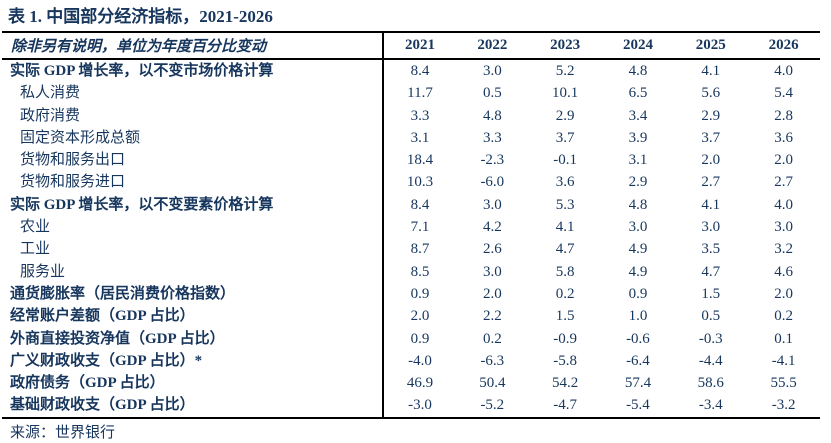  What do you see at coordinates (420, 227) in the screenshot?
I see `row-value: 7.1` at bounding box center [420, 227].